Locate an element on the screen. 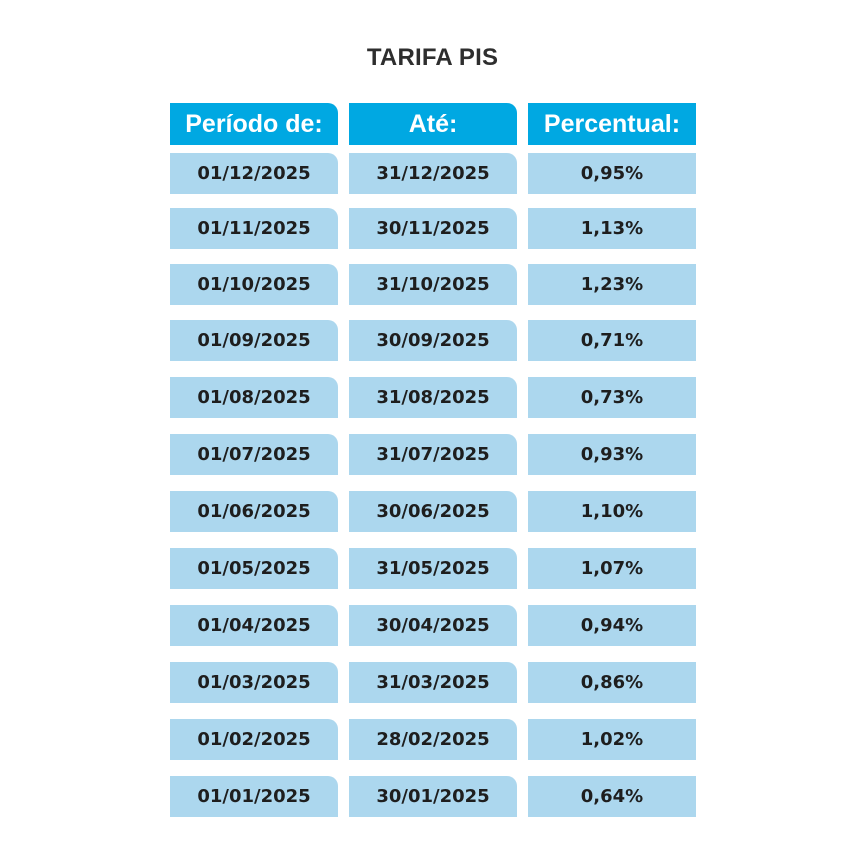 The image size is (865, 859). table-row: 01/09/2025 30/09/2025 0,71% is located at coordinates (433, 340).